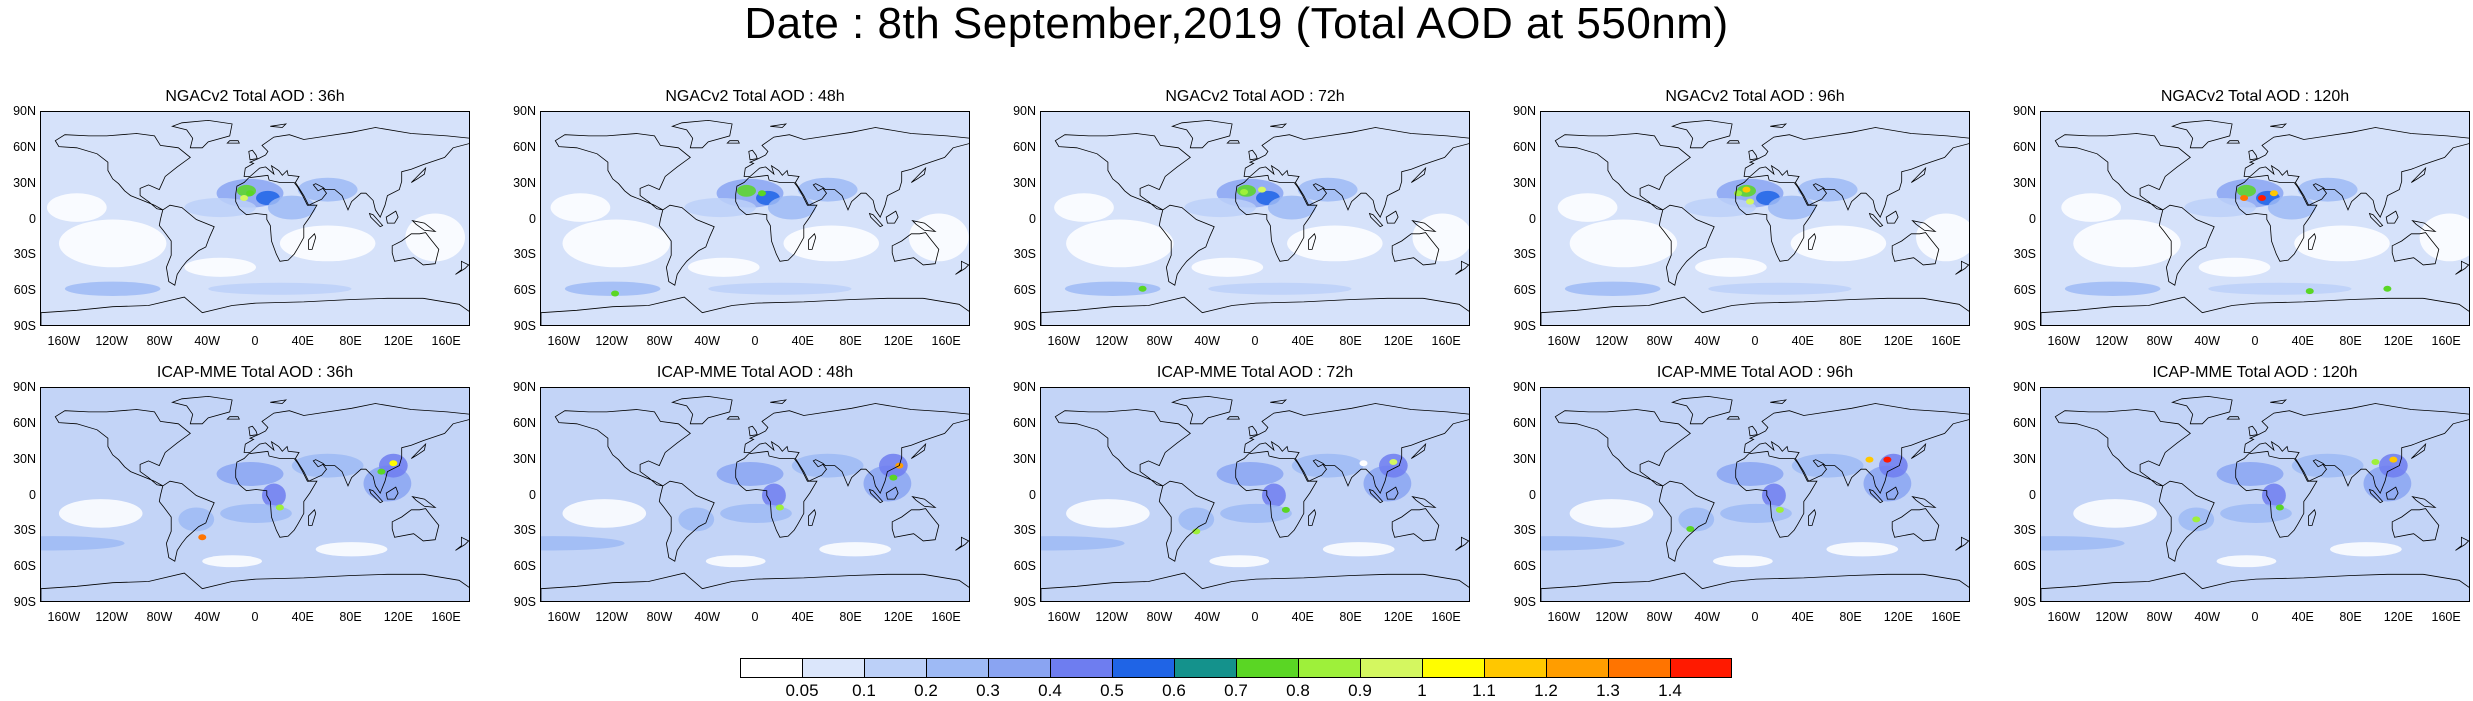  I want to click on lat-tick-label: 30N, so click(24, 182).